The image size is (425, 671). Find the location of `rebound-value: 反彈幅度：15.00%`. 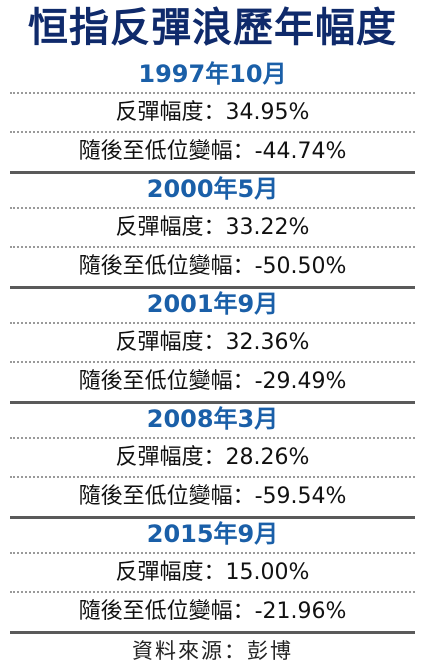

rebound-value: 反彈幅度：15.00% is located at coordinates (212, 573).